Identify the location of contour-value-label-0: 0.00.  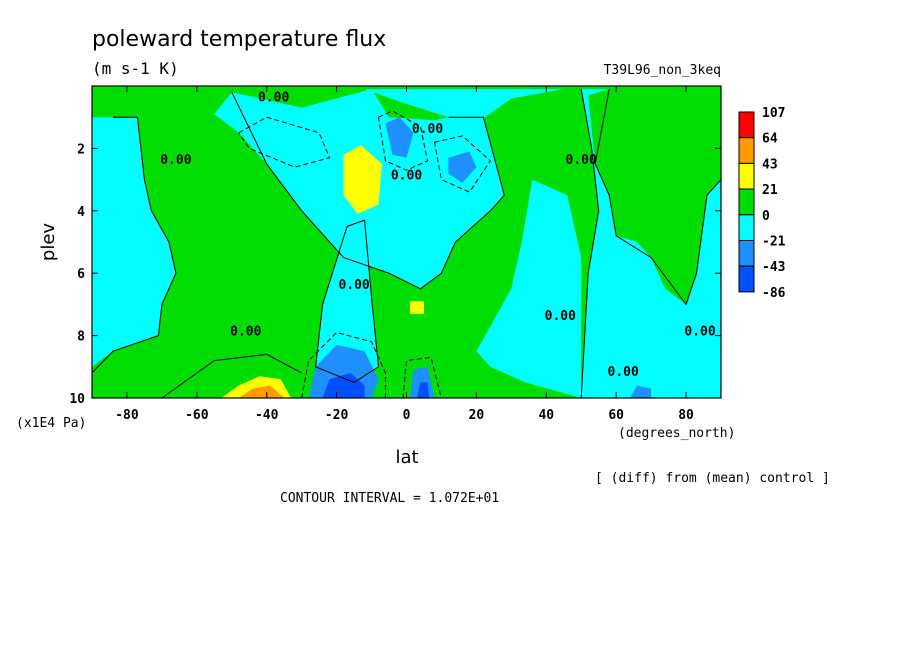
(175, 160).